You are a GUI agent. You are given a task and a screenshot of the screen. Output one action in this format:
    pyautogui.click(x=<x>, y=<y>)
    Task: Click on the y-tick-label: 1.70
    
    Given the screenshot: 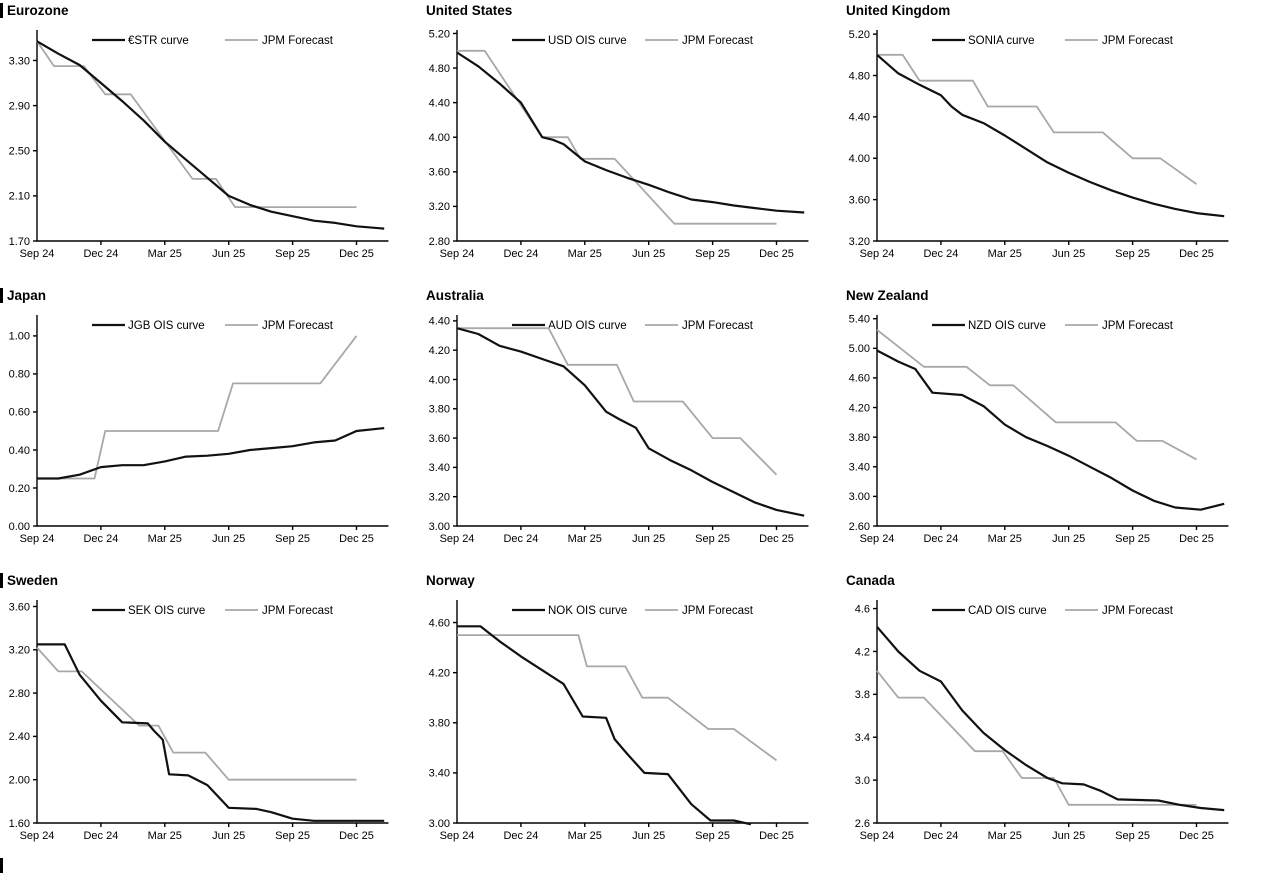 What is the action you would take?
    pyautogui.click(x=19, y=242)
    